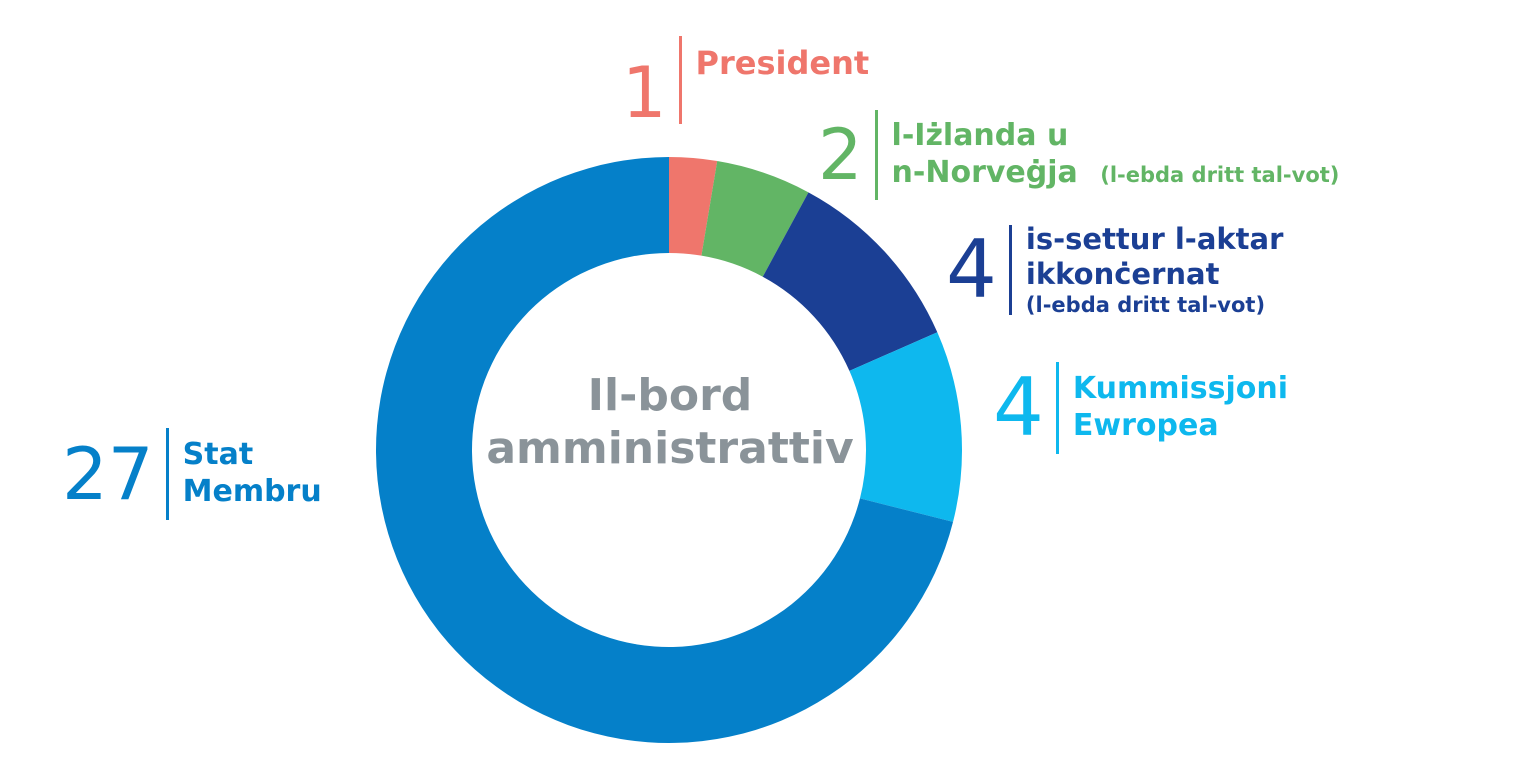  What do you see at coordinates (670, 448) in the screenshot?
I see `center-title-line-2: amministrattiv` at bounding box center [670, 448].